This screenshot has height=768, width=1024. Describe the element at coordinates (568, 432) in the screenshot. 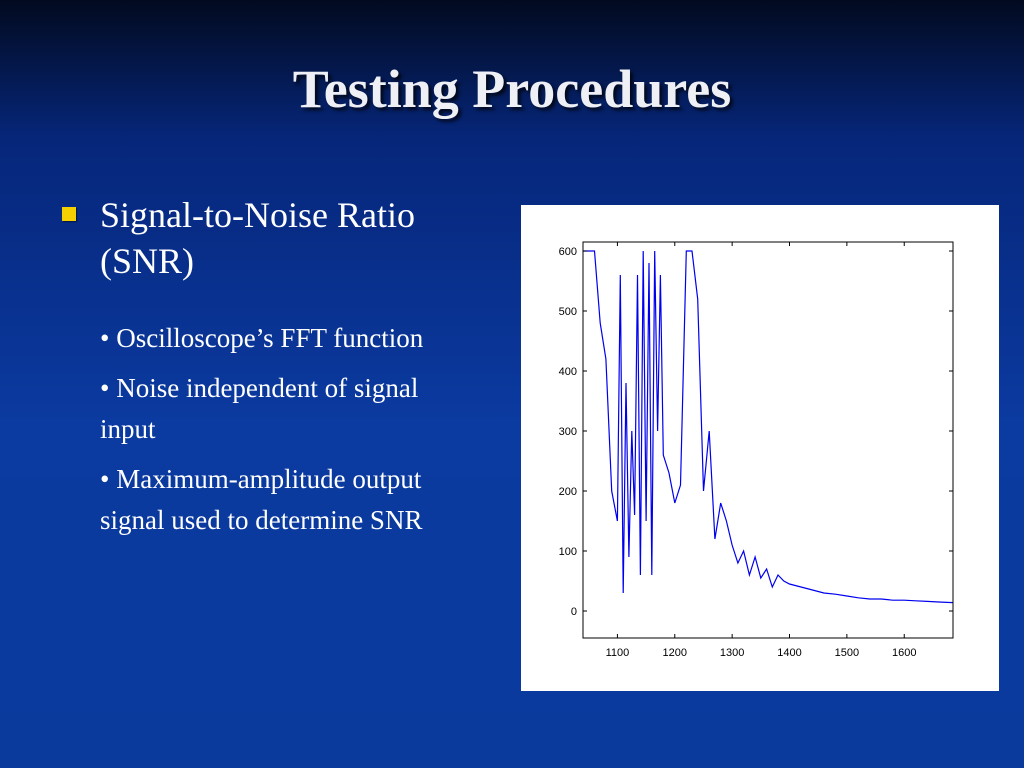

I see `y-tick-label: 300` at that location.